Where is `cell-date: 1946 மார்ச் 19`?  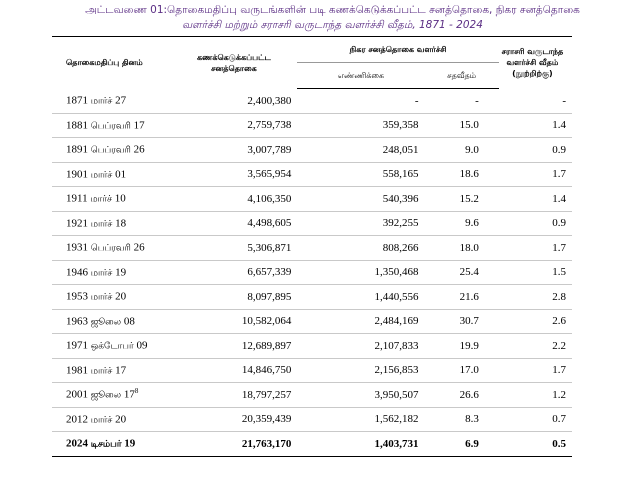
cell-date: 1946 மார்ச் 19 is located at coordinates (114, 272).